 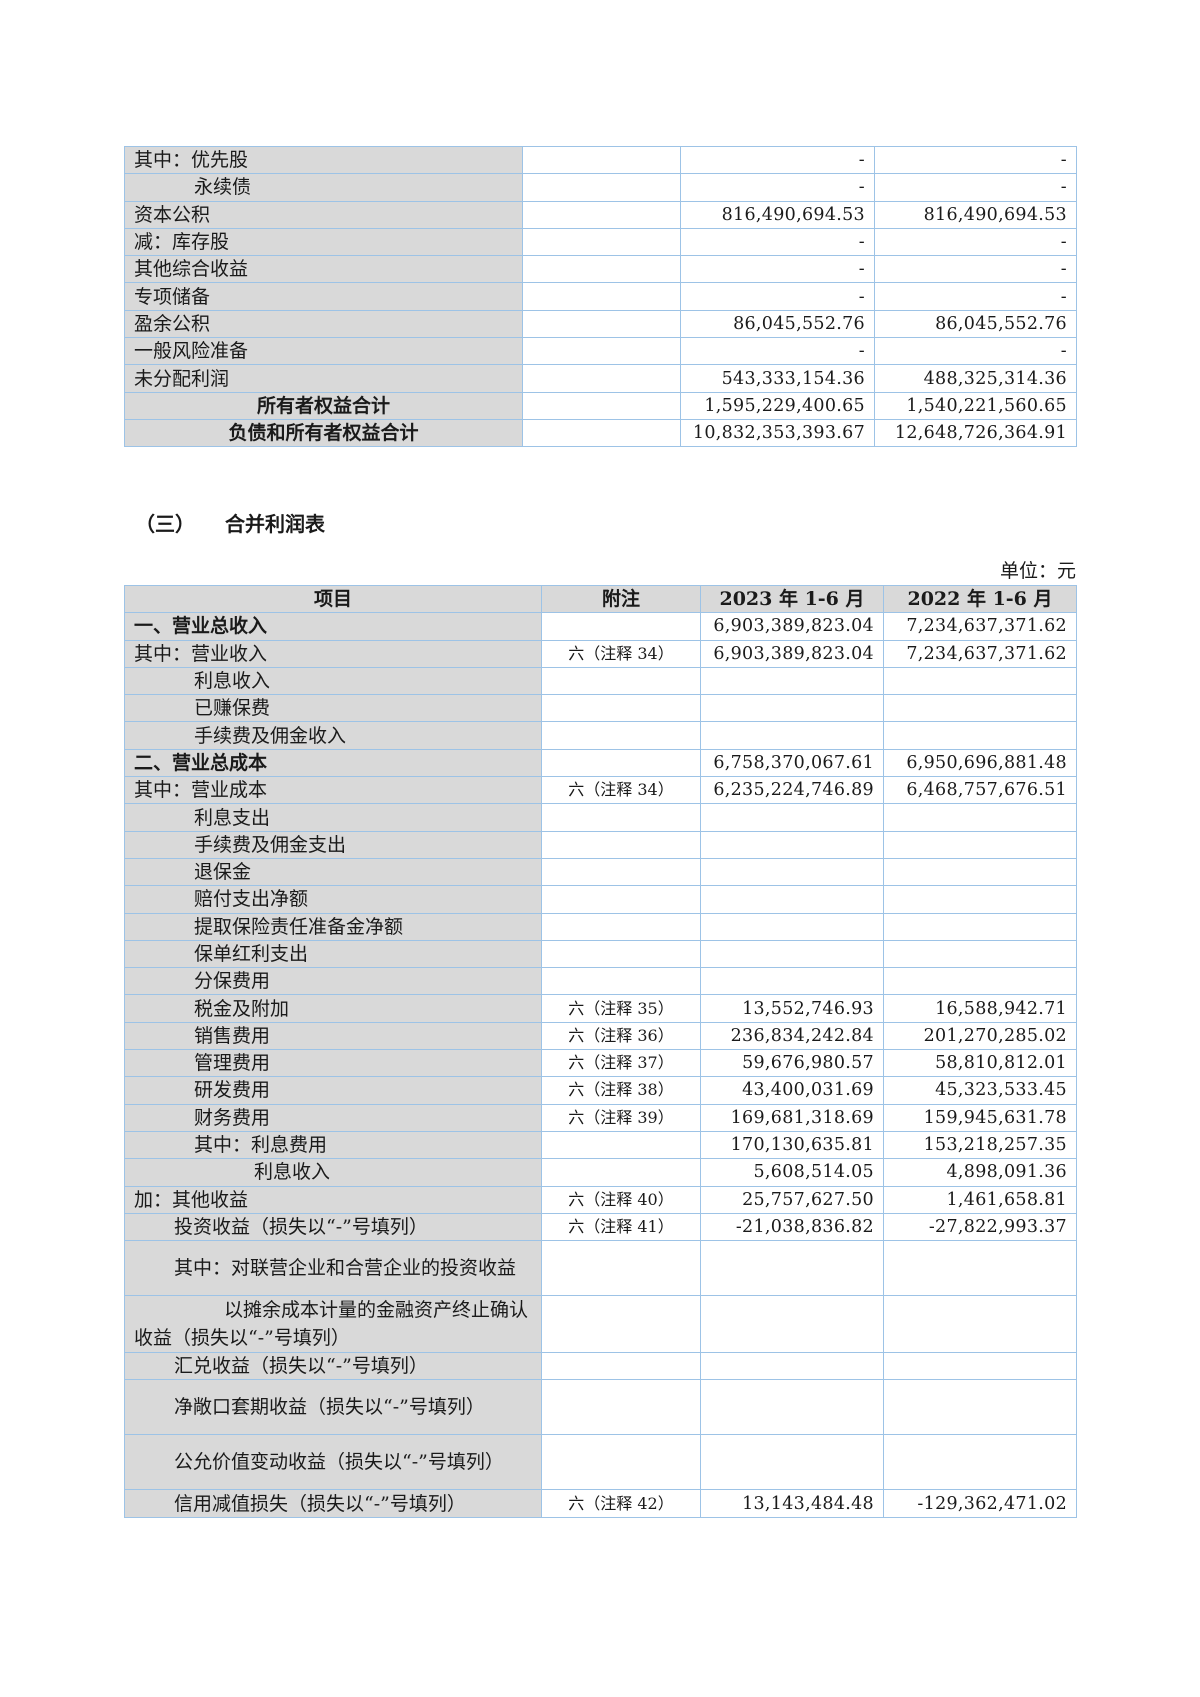 I want to click on prior-period-value: 153,218,257.35, so click(x=980, y=1145).